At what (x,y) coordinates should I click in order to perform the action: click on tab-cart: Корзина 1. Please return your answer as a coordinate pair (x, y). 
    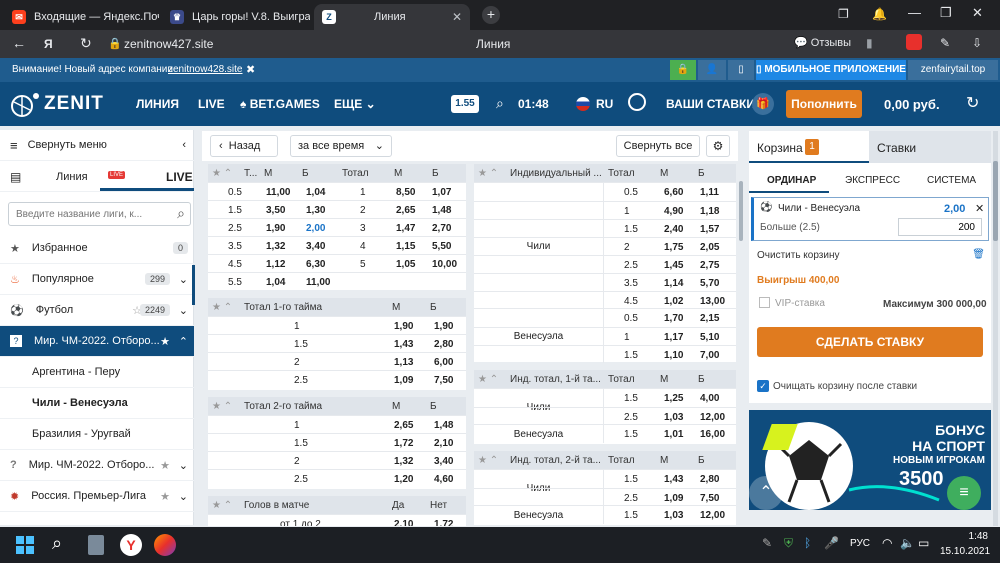
    Looking at the image, I should click on (809, 147).